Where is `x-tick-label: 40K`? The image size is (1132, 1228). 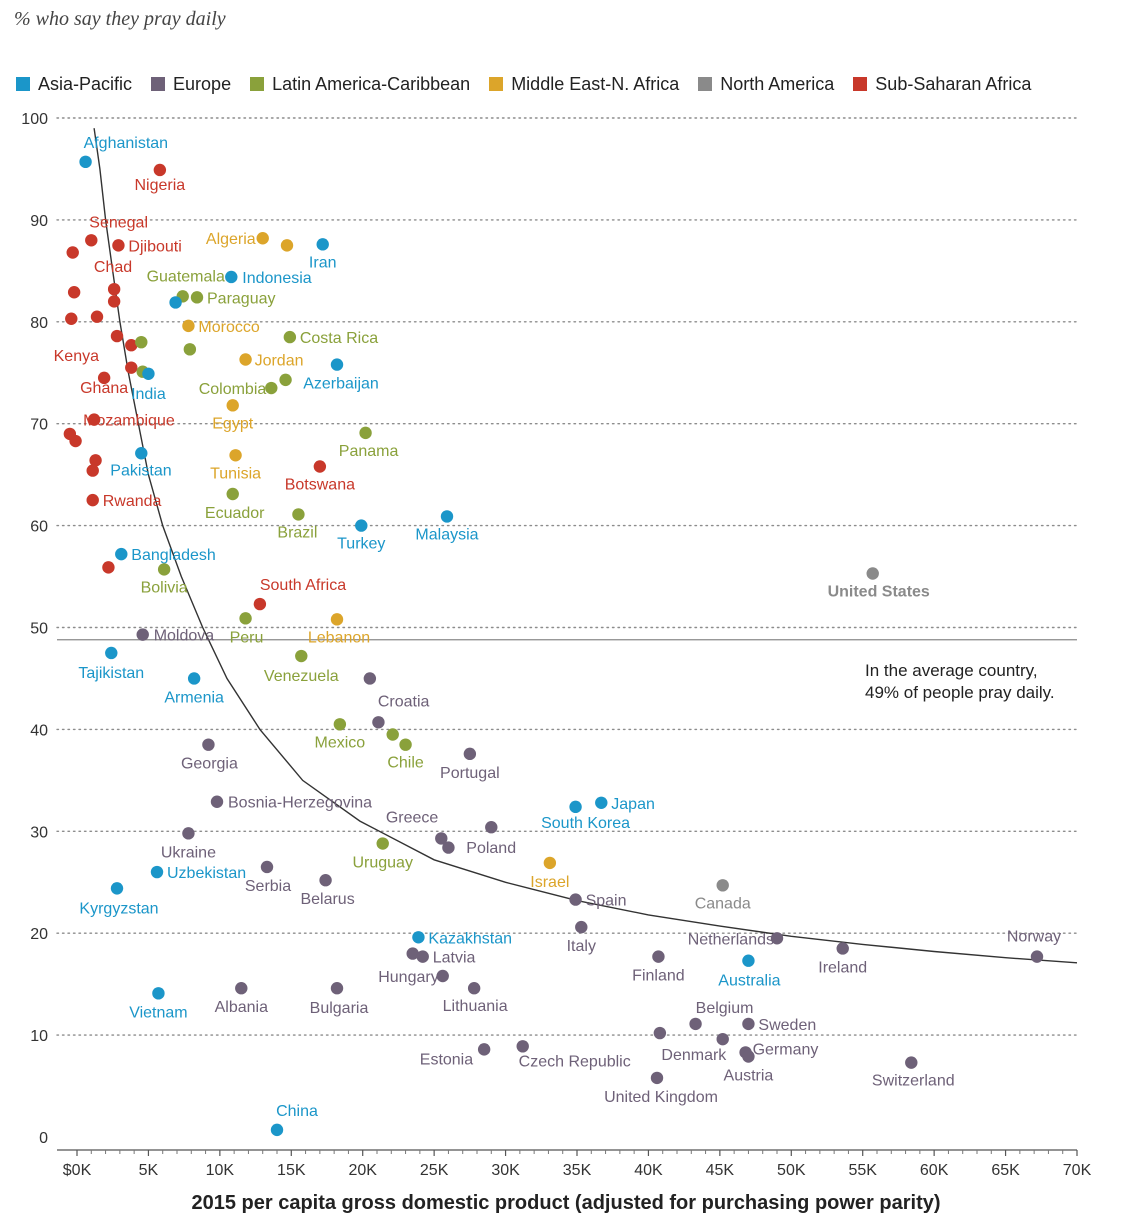 x-tick-label: 40K is located at coordinates (648, 1170).